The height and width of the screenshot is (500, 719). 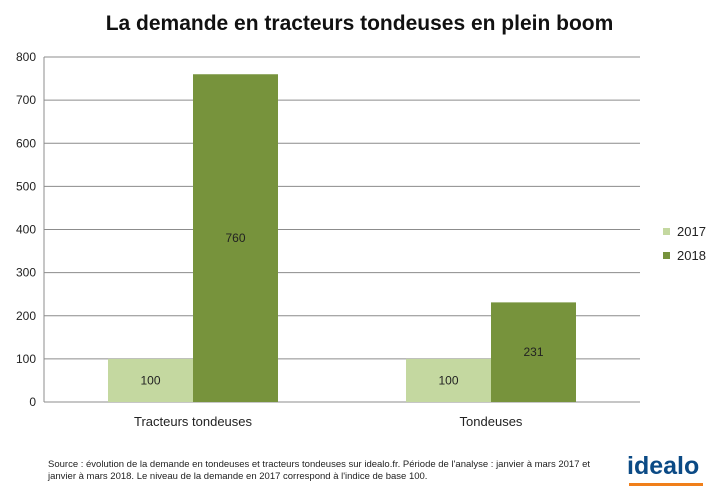 I want to click on legend-item: 2018, so click(x=684, y=255).